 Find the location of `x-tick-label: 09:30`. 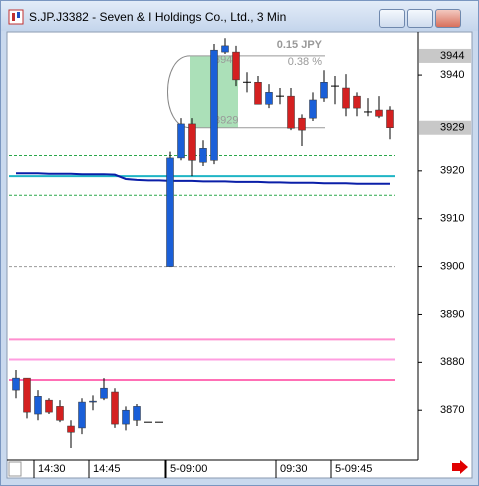

x-tick-label: 09:30 is located at coordinates (294, 469).